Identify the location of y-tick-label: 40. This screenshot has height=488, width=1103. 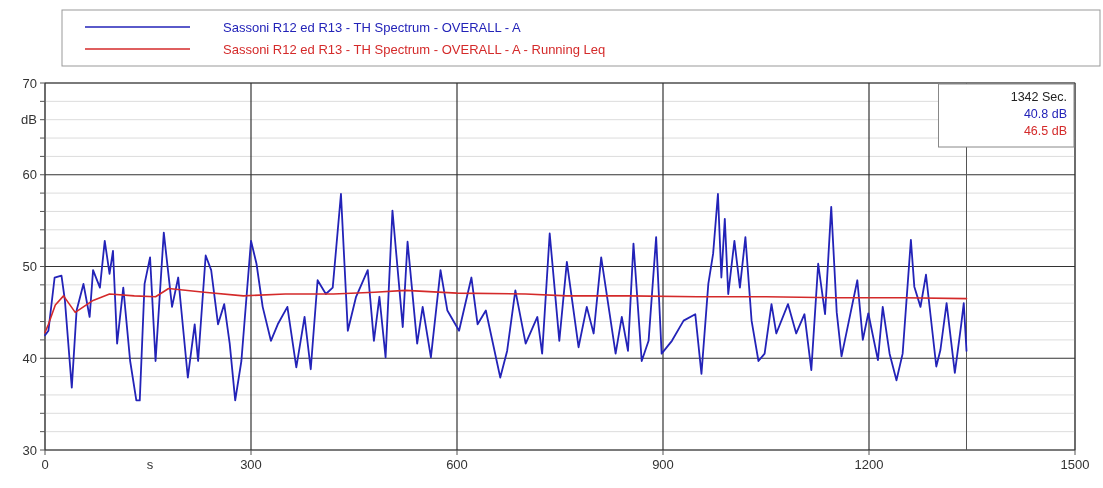
(29, 358).